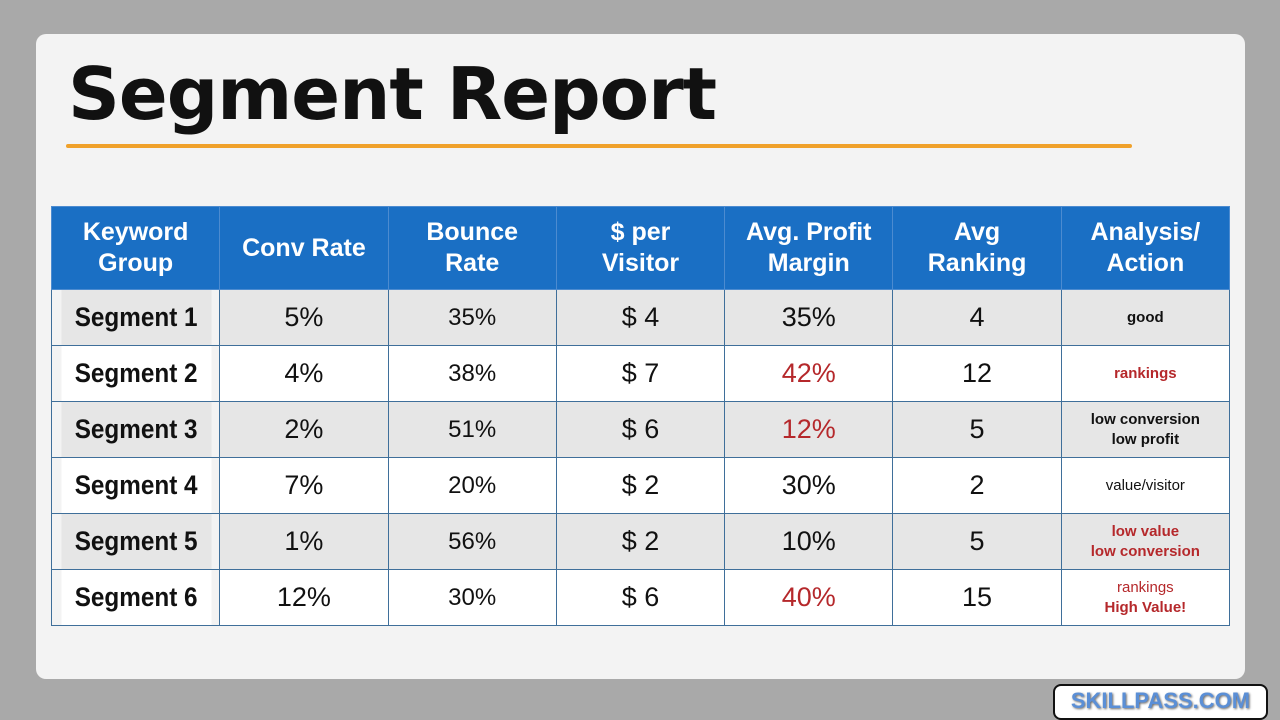  I want to click on conv-rate: 2%, so click(304, 429).